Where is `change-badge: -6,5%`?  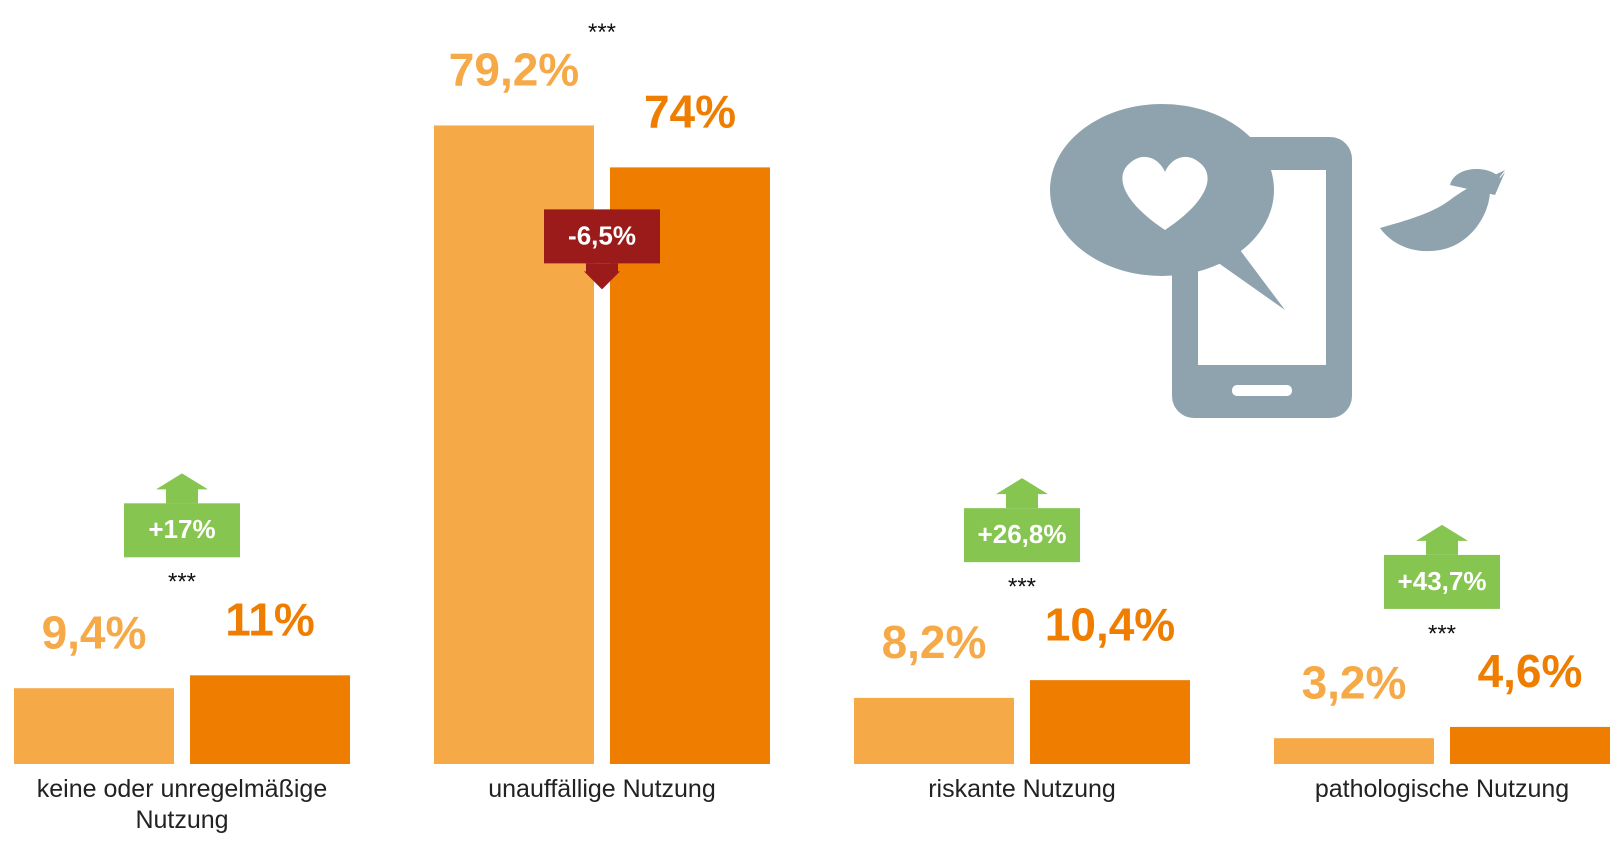 change-badge: -6,5% is located at coordinates (602, 249).